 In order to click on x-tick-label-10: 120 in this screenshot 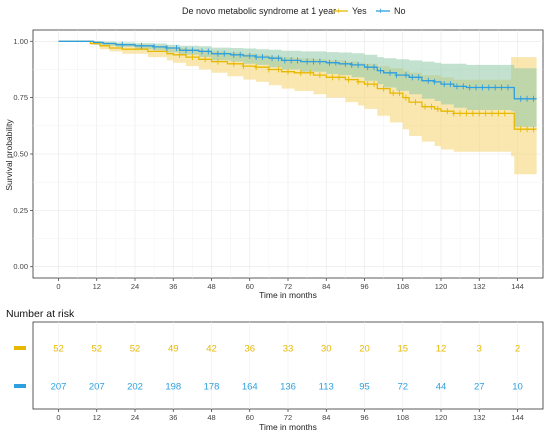, I will do `click(441, 286)`.